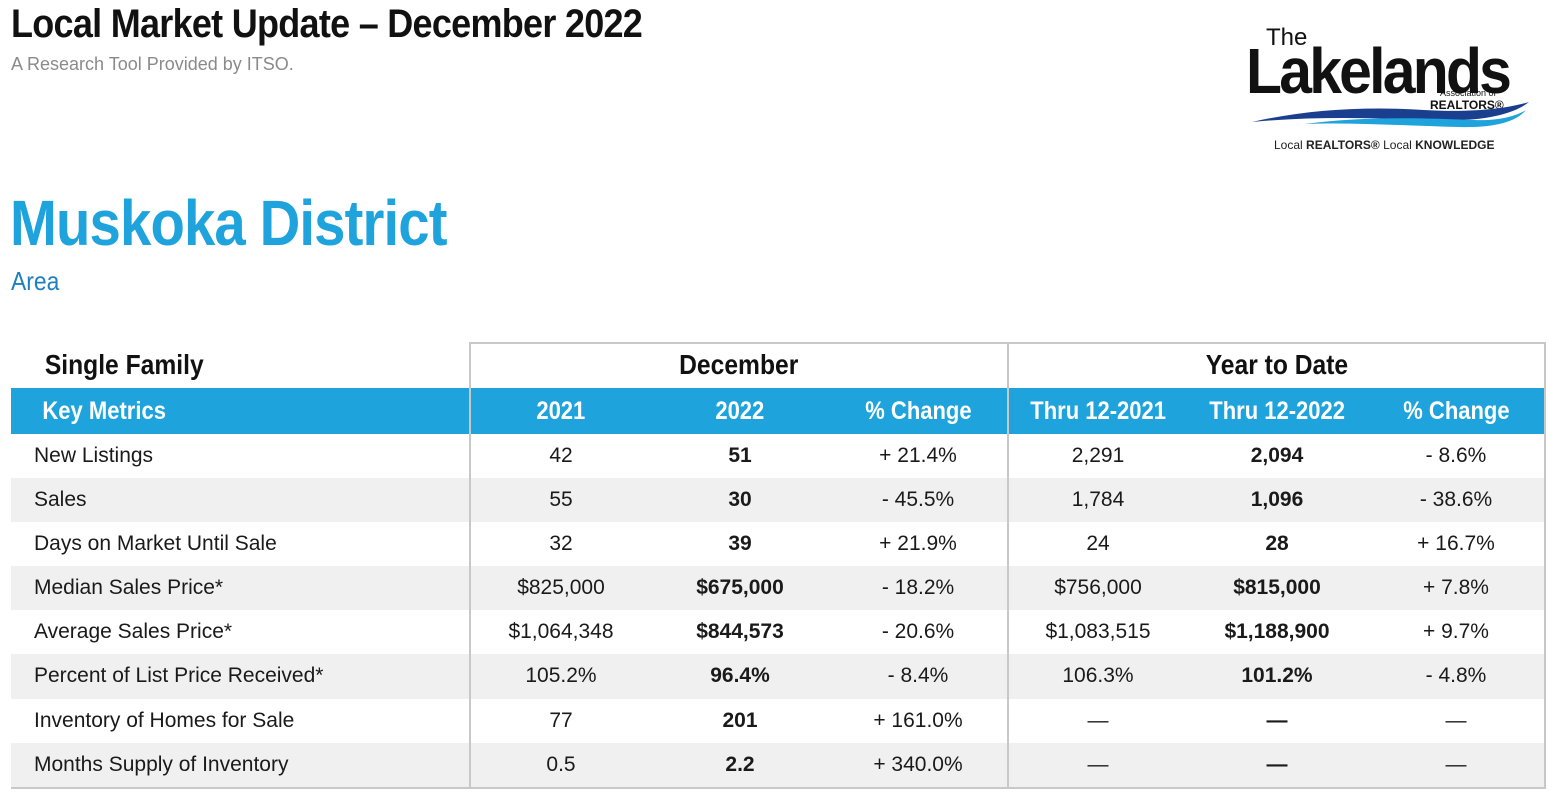  Describe the element at coordinates (1098, 544) in the screenshot. I see `table-cell: 24` at that location.